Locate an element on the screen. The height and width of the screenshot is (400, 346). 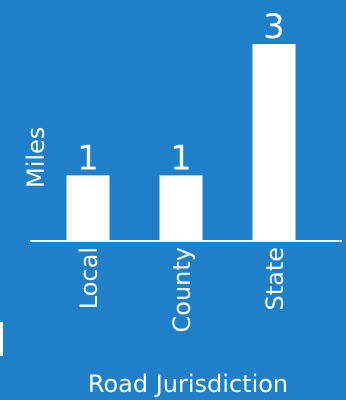
data-label-local: 1 is located at coordinates (88, 158).